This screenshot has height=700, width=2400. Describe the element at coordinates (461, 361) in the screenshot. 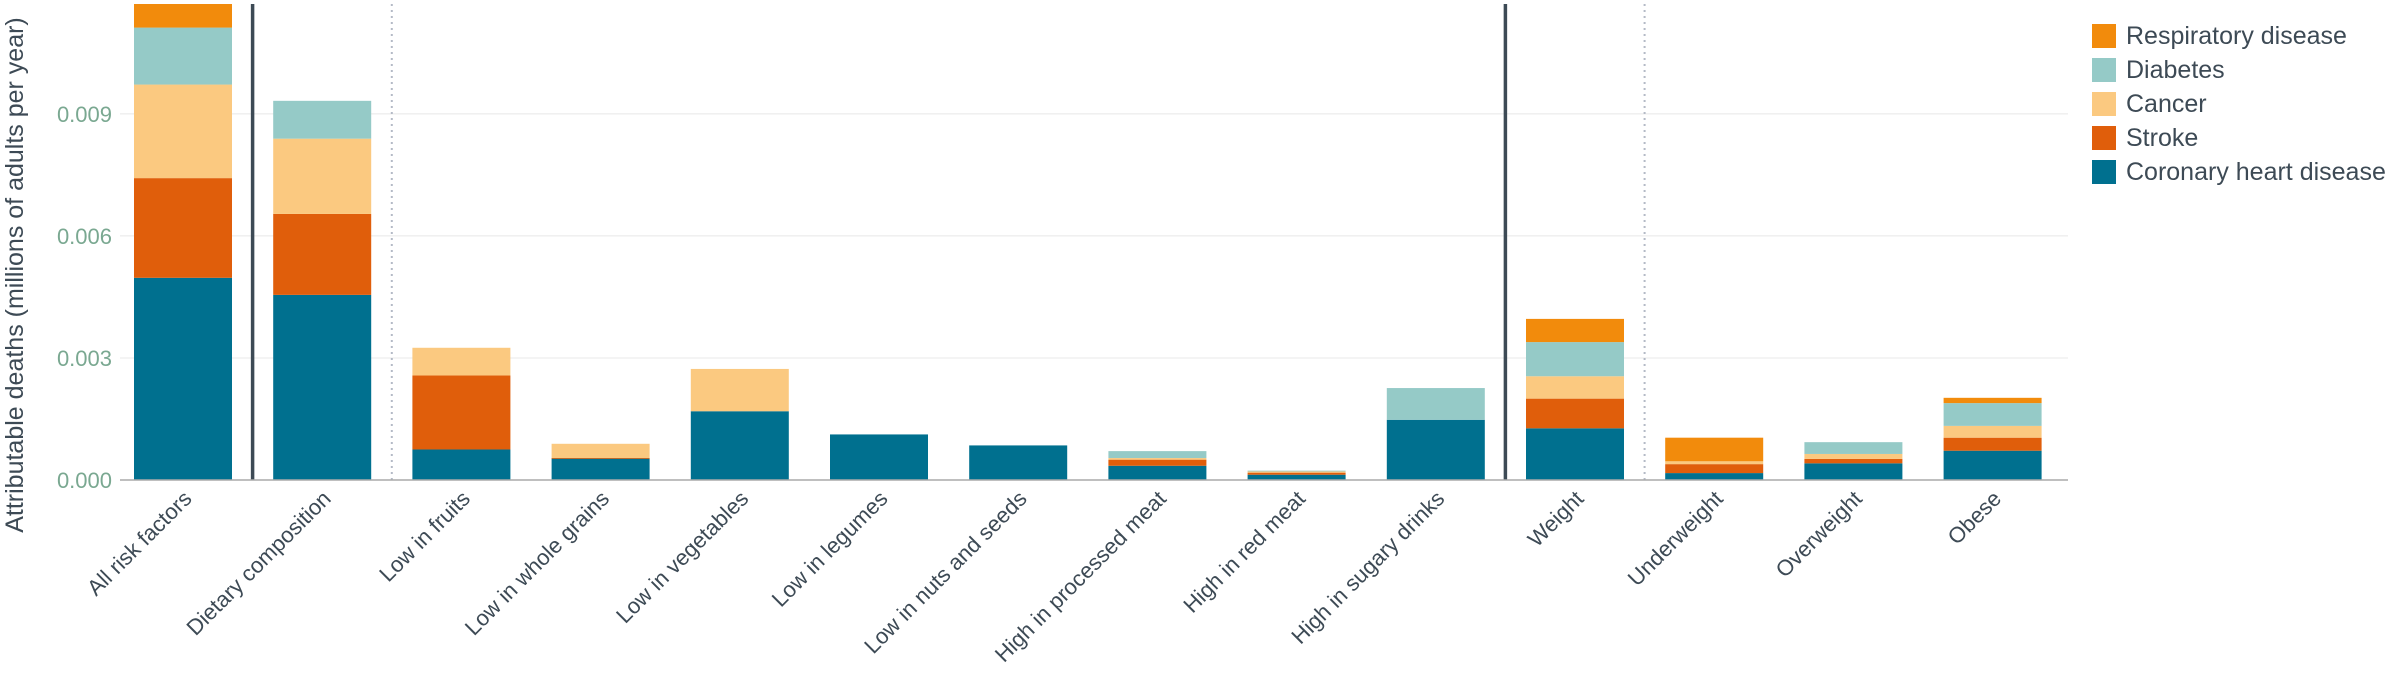

I see `bar-low-in-fruits-cancer` at that location.